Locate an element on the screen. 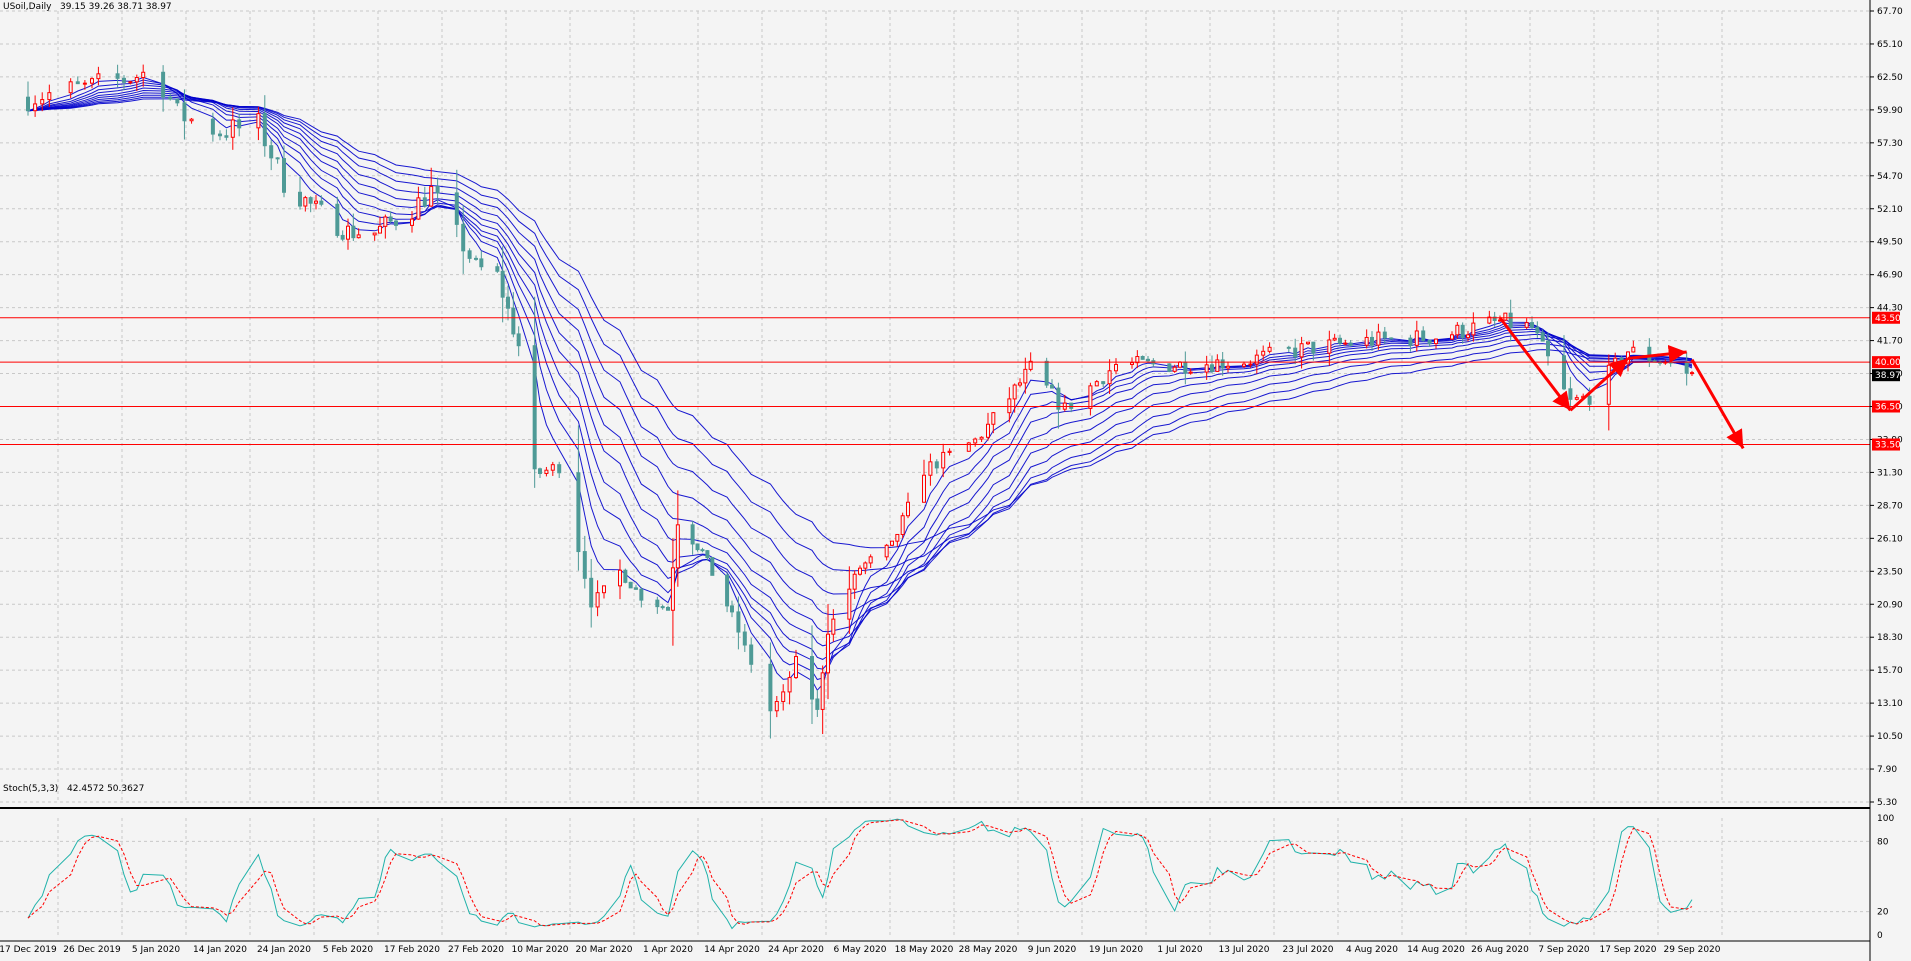  price-tick-label: 13.10 is located at coordinates (1890, 704).